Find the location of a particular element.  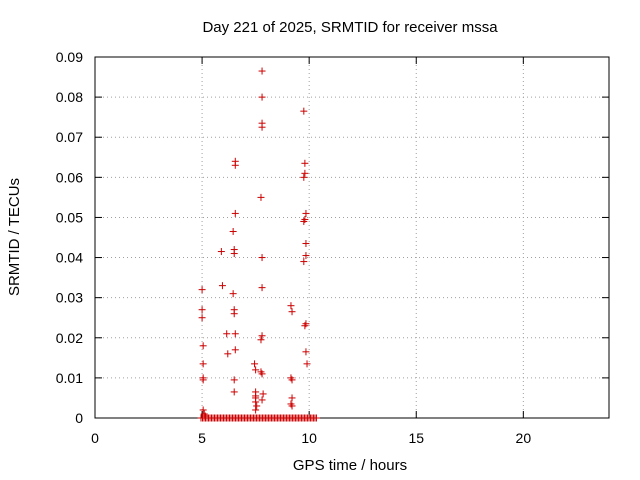

y-tick-label: 0.03 is located at coordinates (69, 298).